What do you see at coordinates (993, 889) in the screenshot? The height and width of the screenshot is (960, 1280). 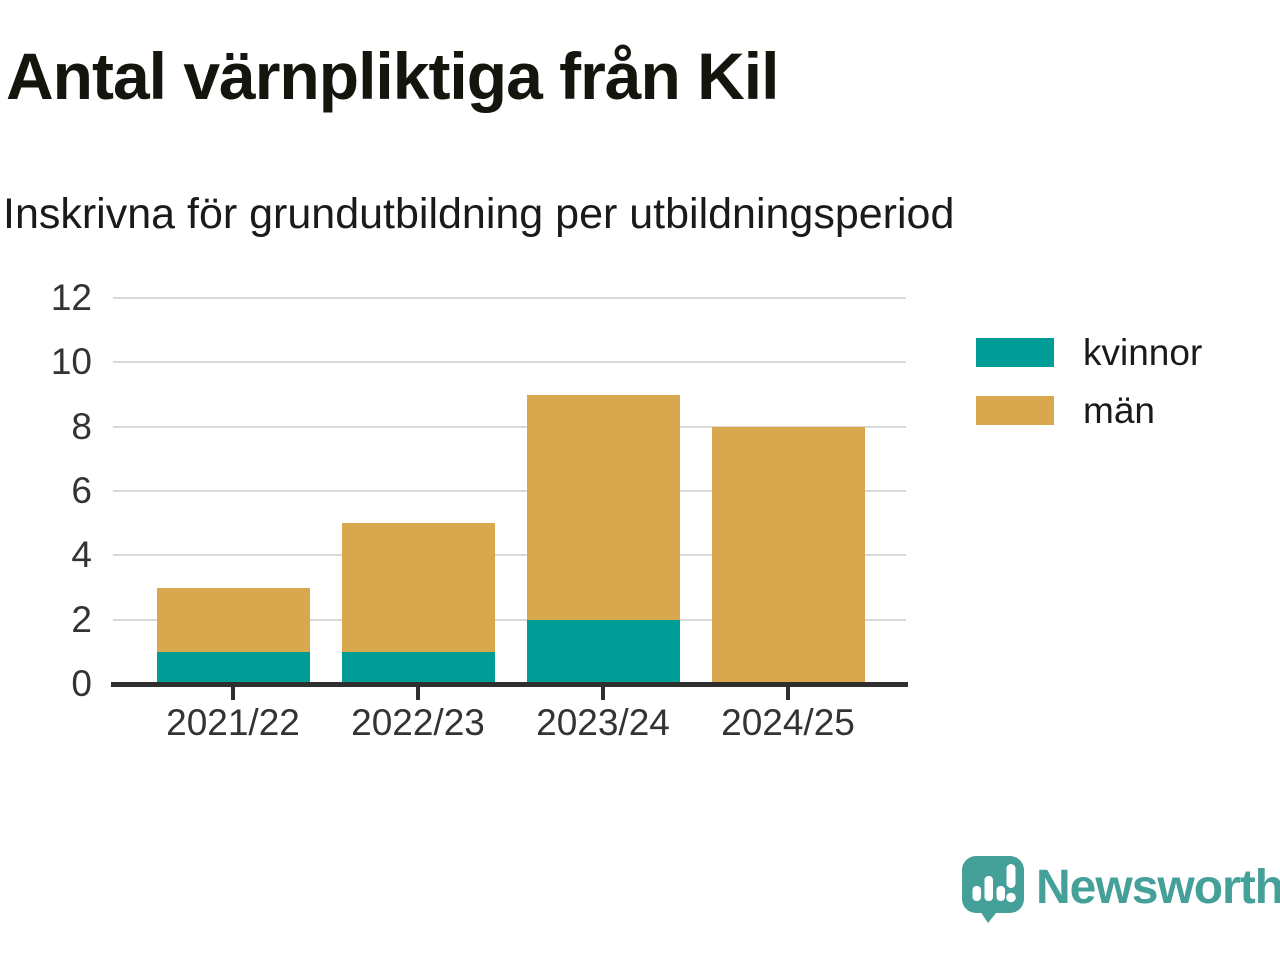 I see `newsworthy-logo-icon` at bounding box center [993, 889].